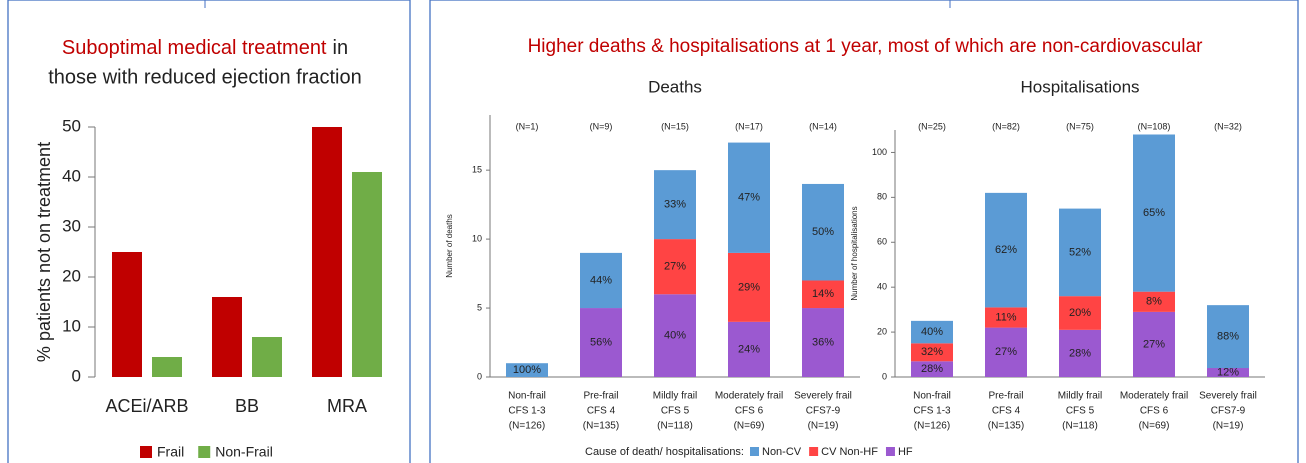 The width and height of the screenshot is (1306, 463). What do you see at coordinates (76, 375) in the screenshot?
I see `y-tick-label: 0` at bounding box center [76, 375].